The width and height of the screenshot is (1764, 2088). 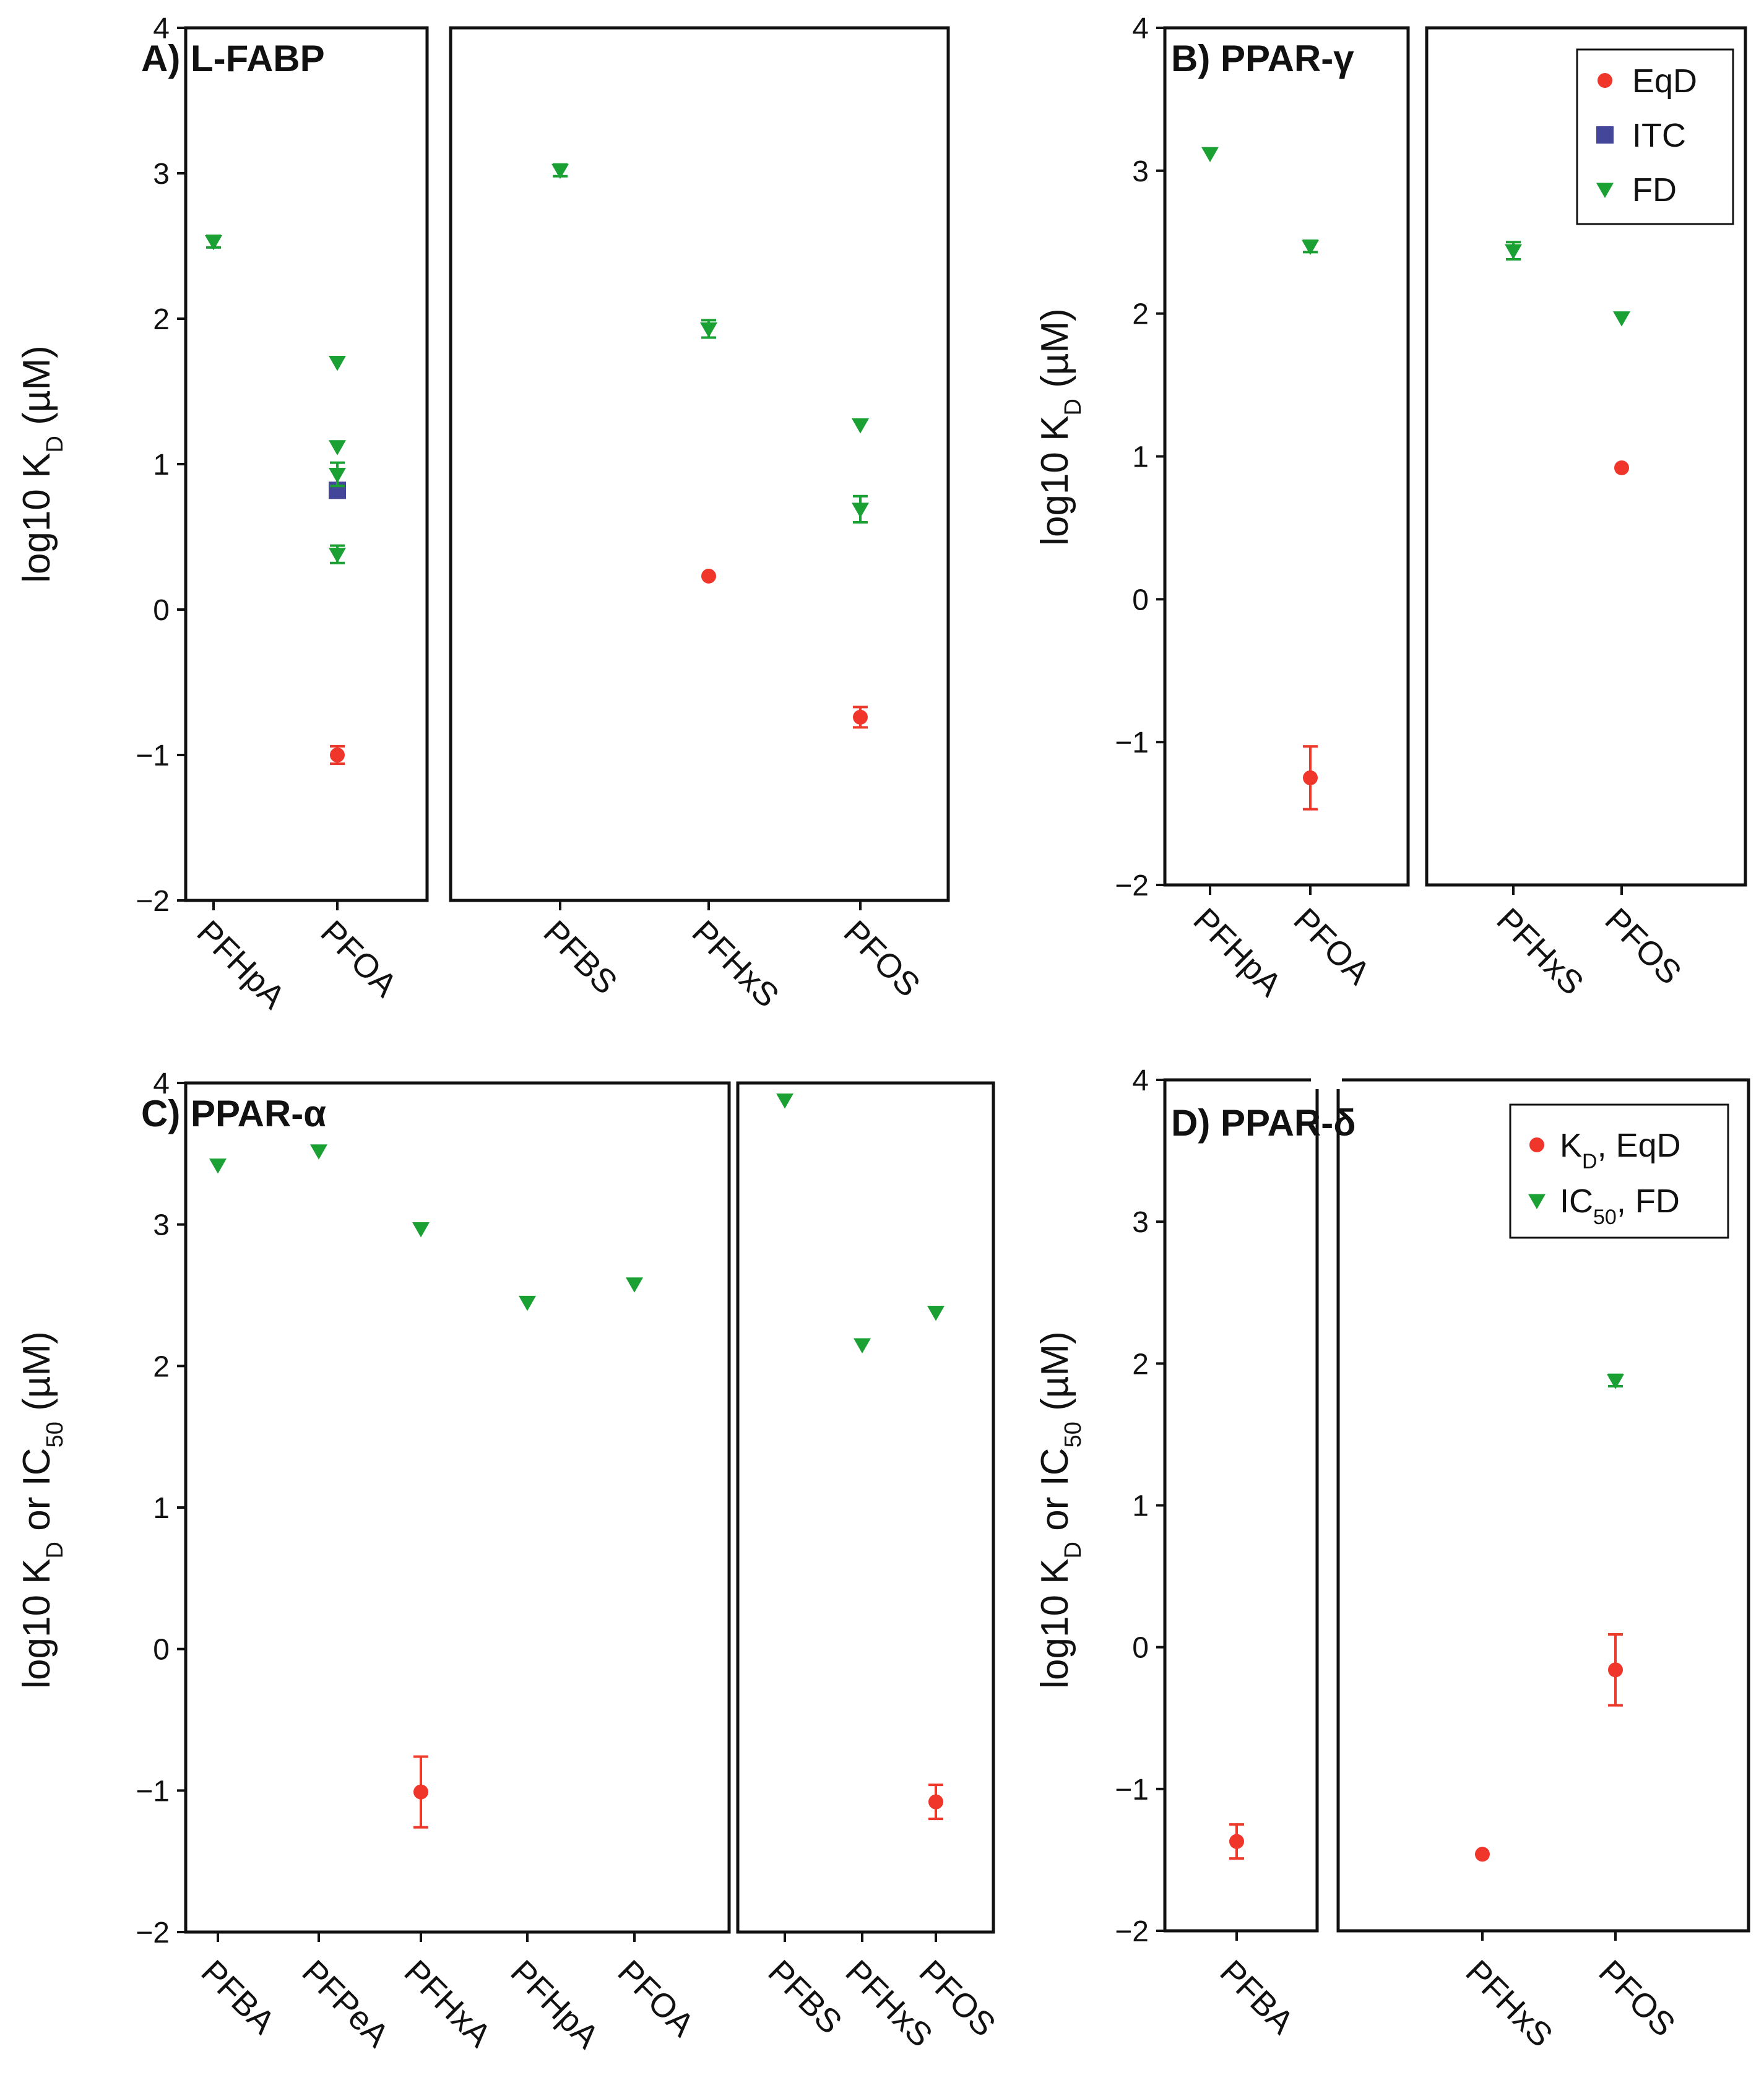 What do you see at coordinates (1262, 58) in the screenshot?
I see `panel-title: B) PPAR-γ` at bounding box center [1262, 58].